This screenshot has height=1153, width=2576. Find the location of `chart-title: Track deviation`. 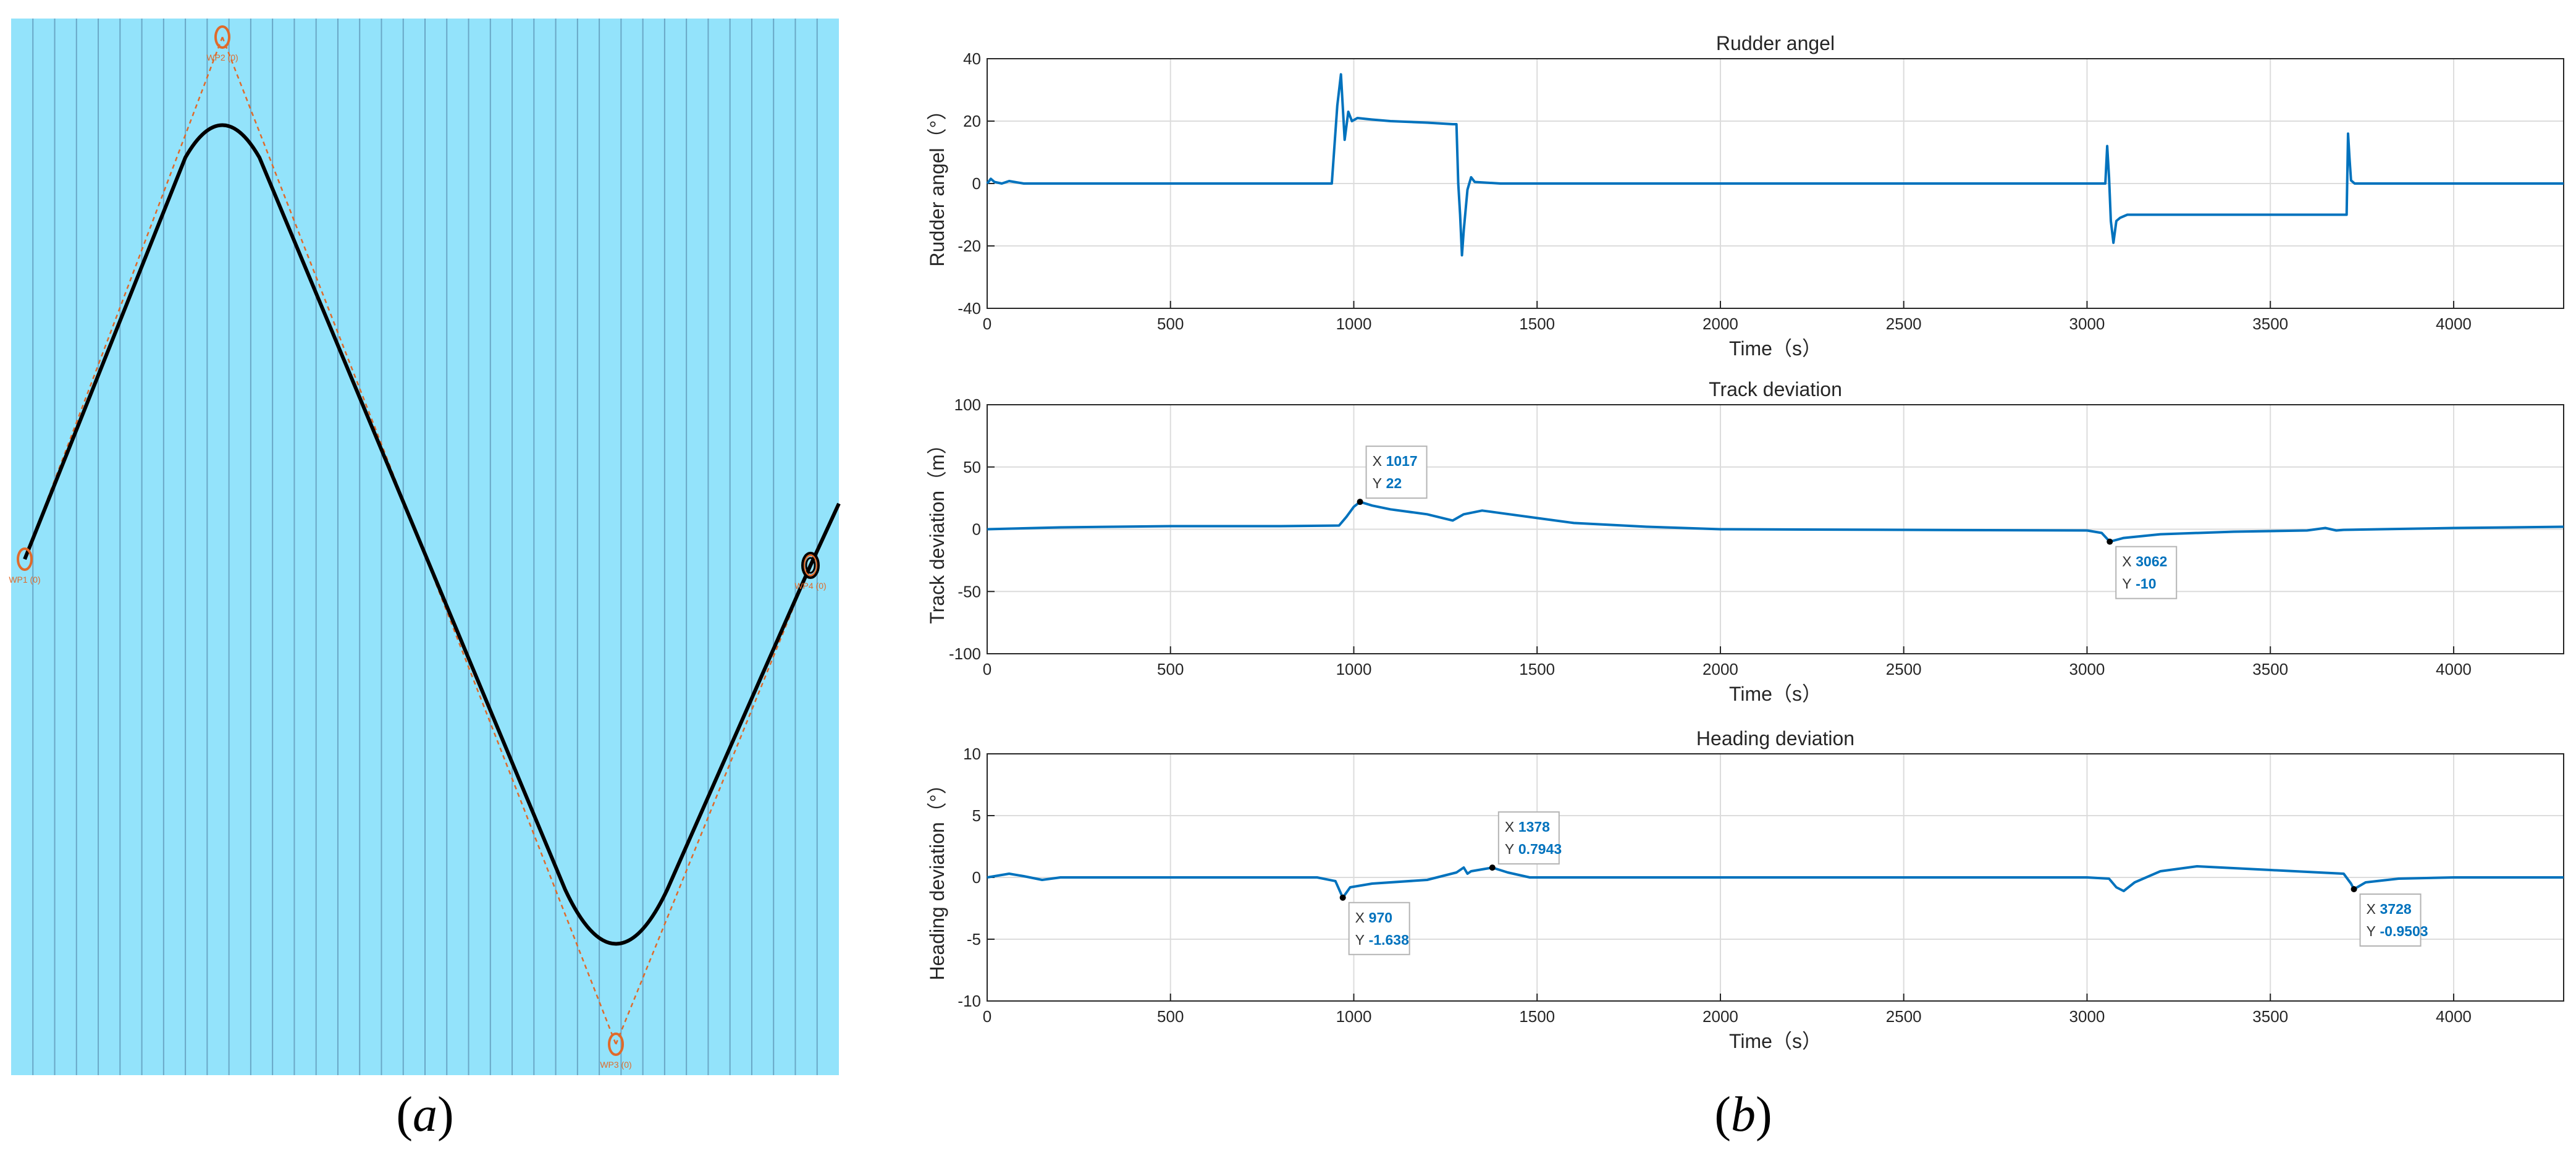

chart-title: Track deviation is located at coordinates (1775, 389).